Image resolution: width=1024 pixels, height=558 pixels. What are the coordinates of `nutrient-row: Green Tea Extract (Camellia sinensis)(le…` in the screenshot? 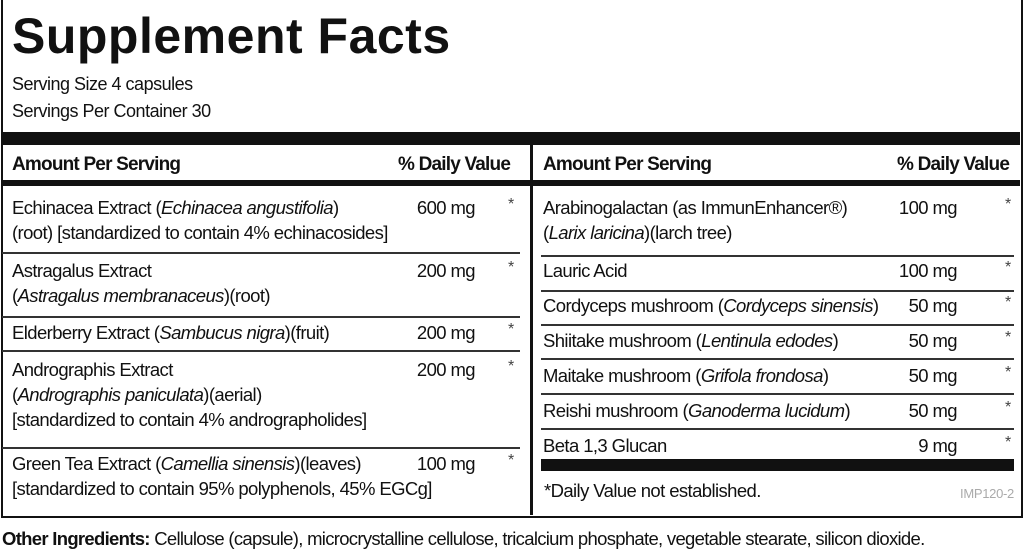 It's located at (222, 476).